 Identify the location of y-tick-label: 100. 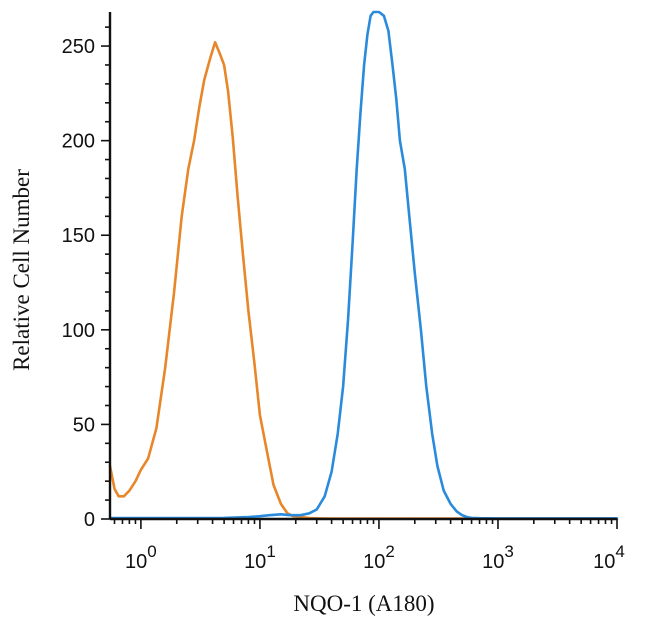
(78, 331).